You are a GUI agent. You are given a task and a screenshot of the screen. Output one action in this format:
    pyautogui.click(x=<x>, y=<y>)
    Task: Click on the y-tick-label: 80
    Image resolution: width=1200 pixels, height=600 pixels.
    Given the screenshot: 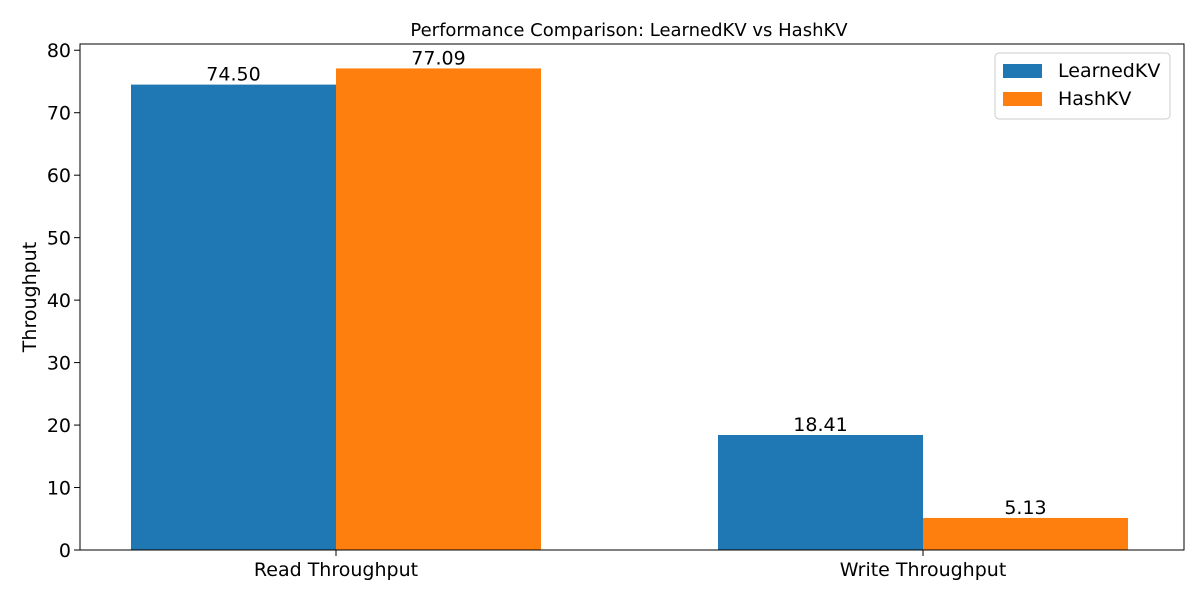 What is the action you would take?
    pyautogui.click(x=59, y=51)
    